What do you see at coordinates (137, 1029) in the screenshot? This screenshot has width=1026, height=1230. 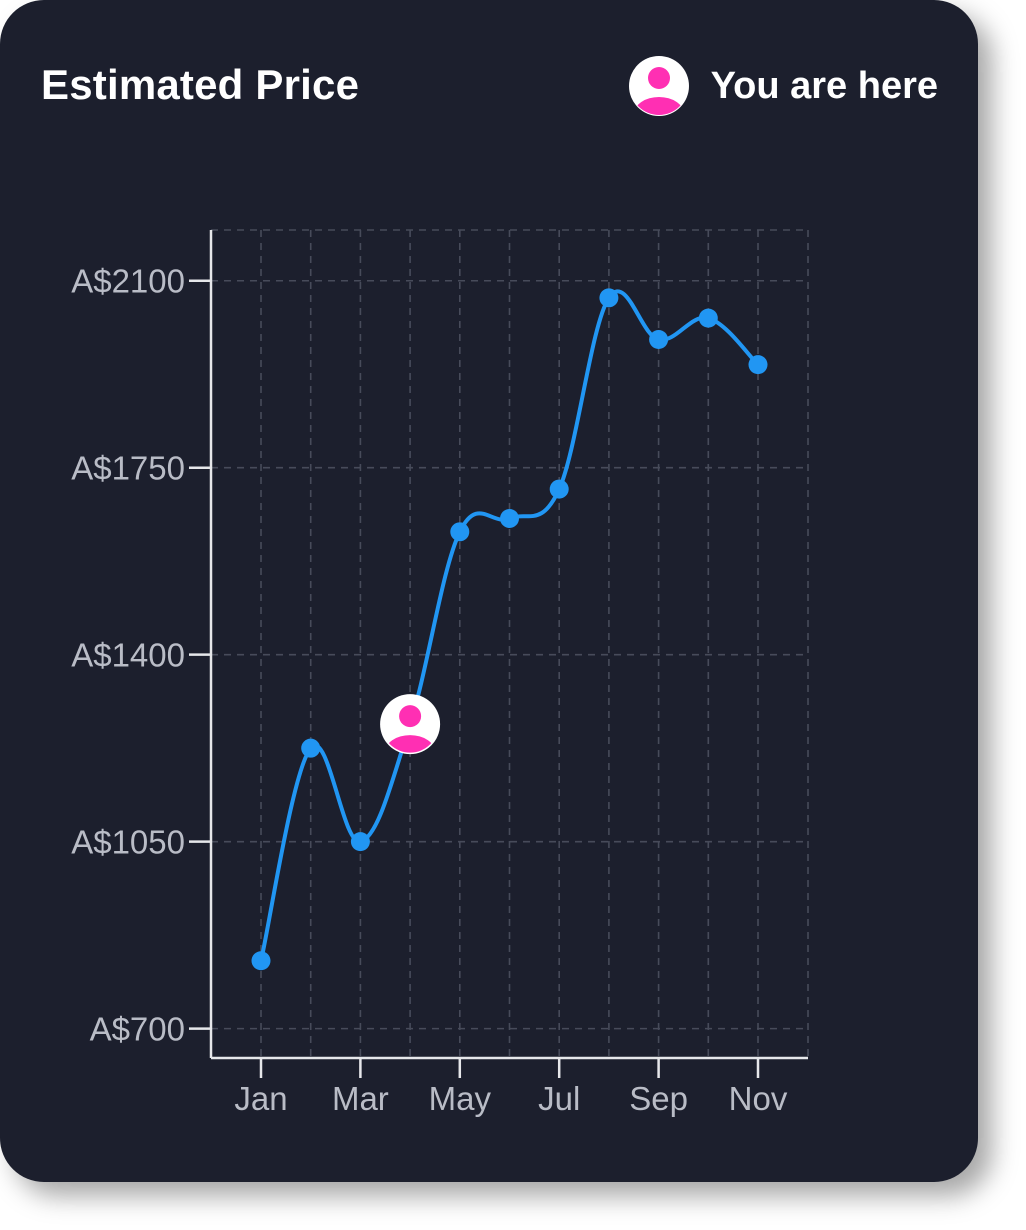 I see `y-tick-label: A$700` at bounding box center [137, 1029].